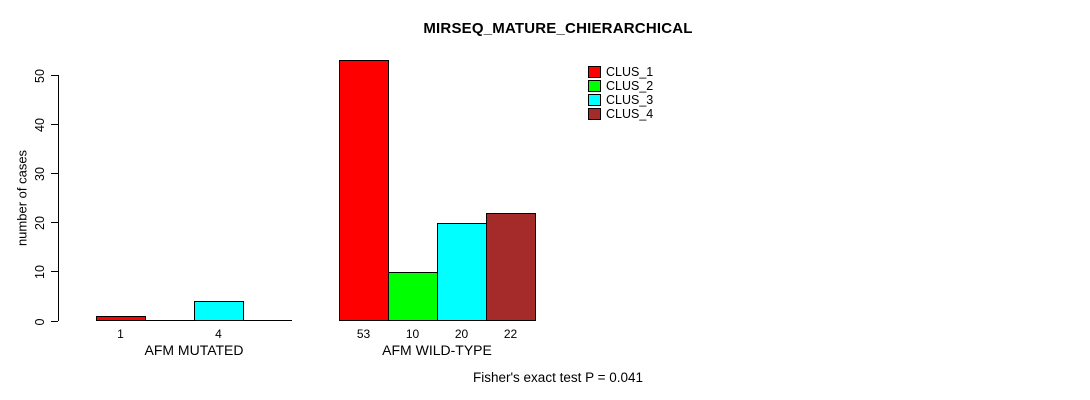  Describe the element at coordinates (120, 334) in the screenshot. I see `bar-value-label: 1` at that location.